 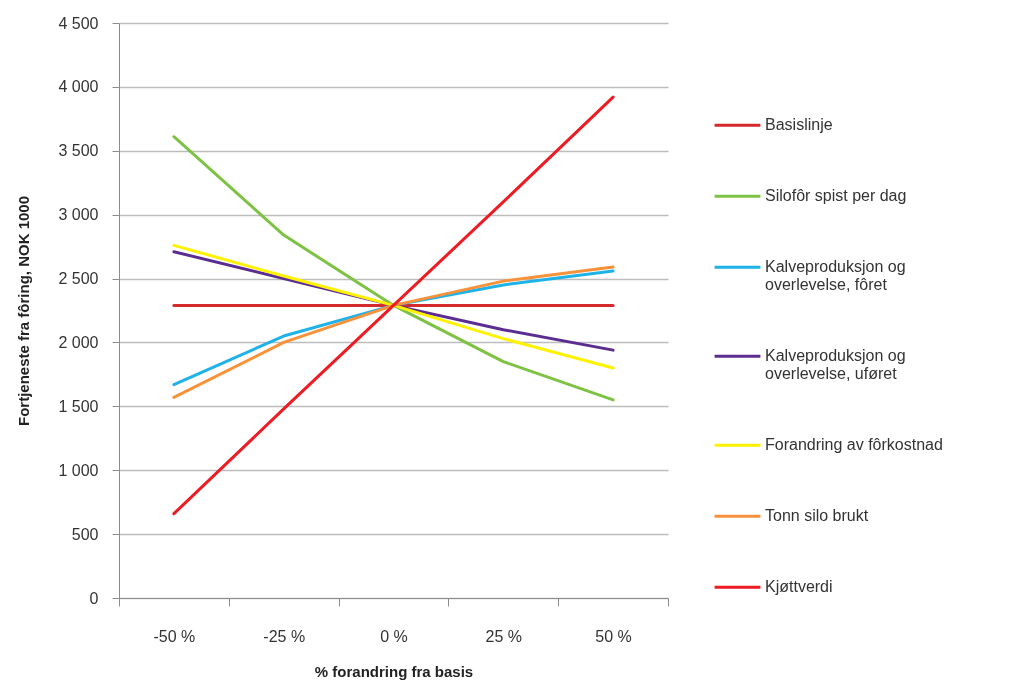 What do you see at coordinates (78, 23) in the screenshot?
I see `y-tick-label: 4 500` at bounding box center [78, 23].